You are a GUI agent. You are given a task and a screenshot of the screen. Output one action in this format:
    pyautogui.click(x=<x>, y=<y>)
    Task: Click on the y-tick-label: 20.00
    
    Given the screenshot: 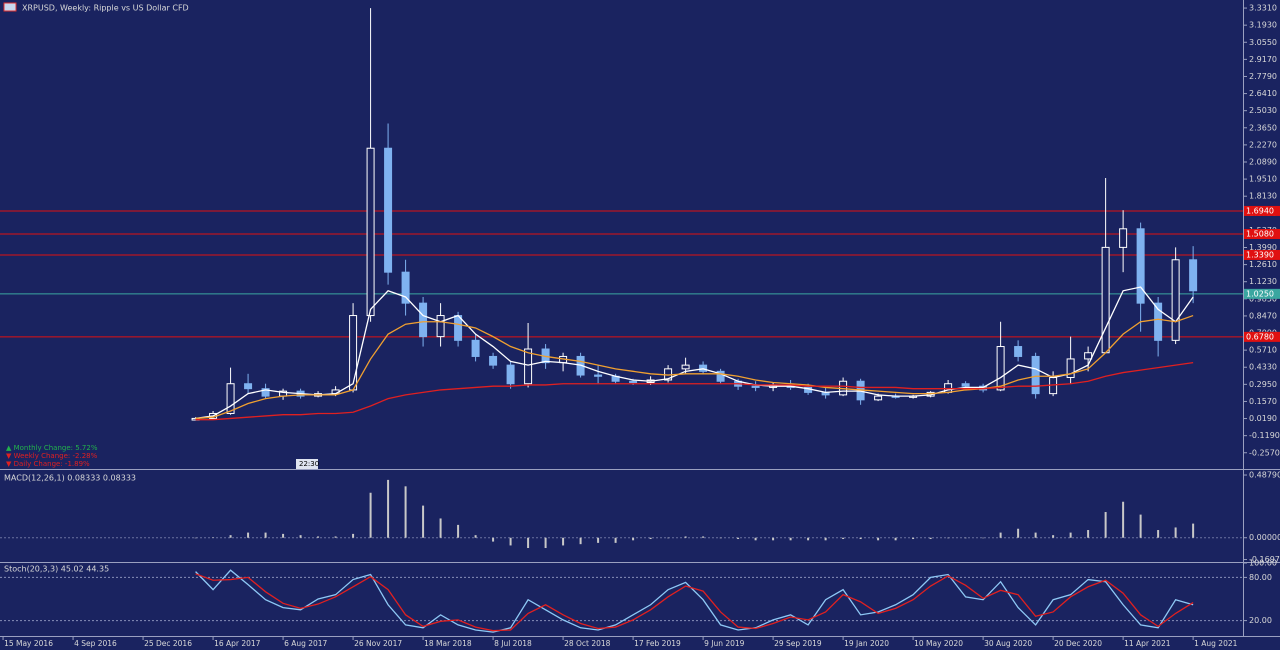 What is the action you would take?
    pyautogui.click(x=1260, y=620)
    